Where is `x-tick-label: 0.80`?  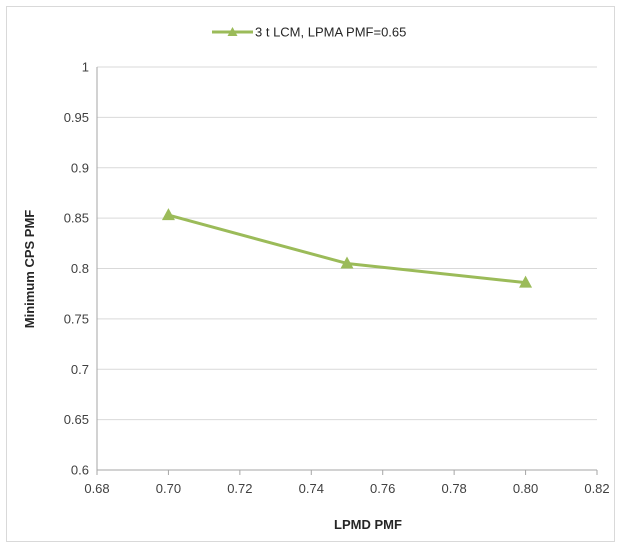 x-tick-label: 0.80 is located at coordinates (525, 488).